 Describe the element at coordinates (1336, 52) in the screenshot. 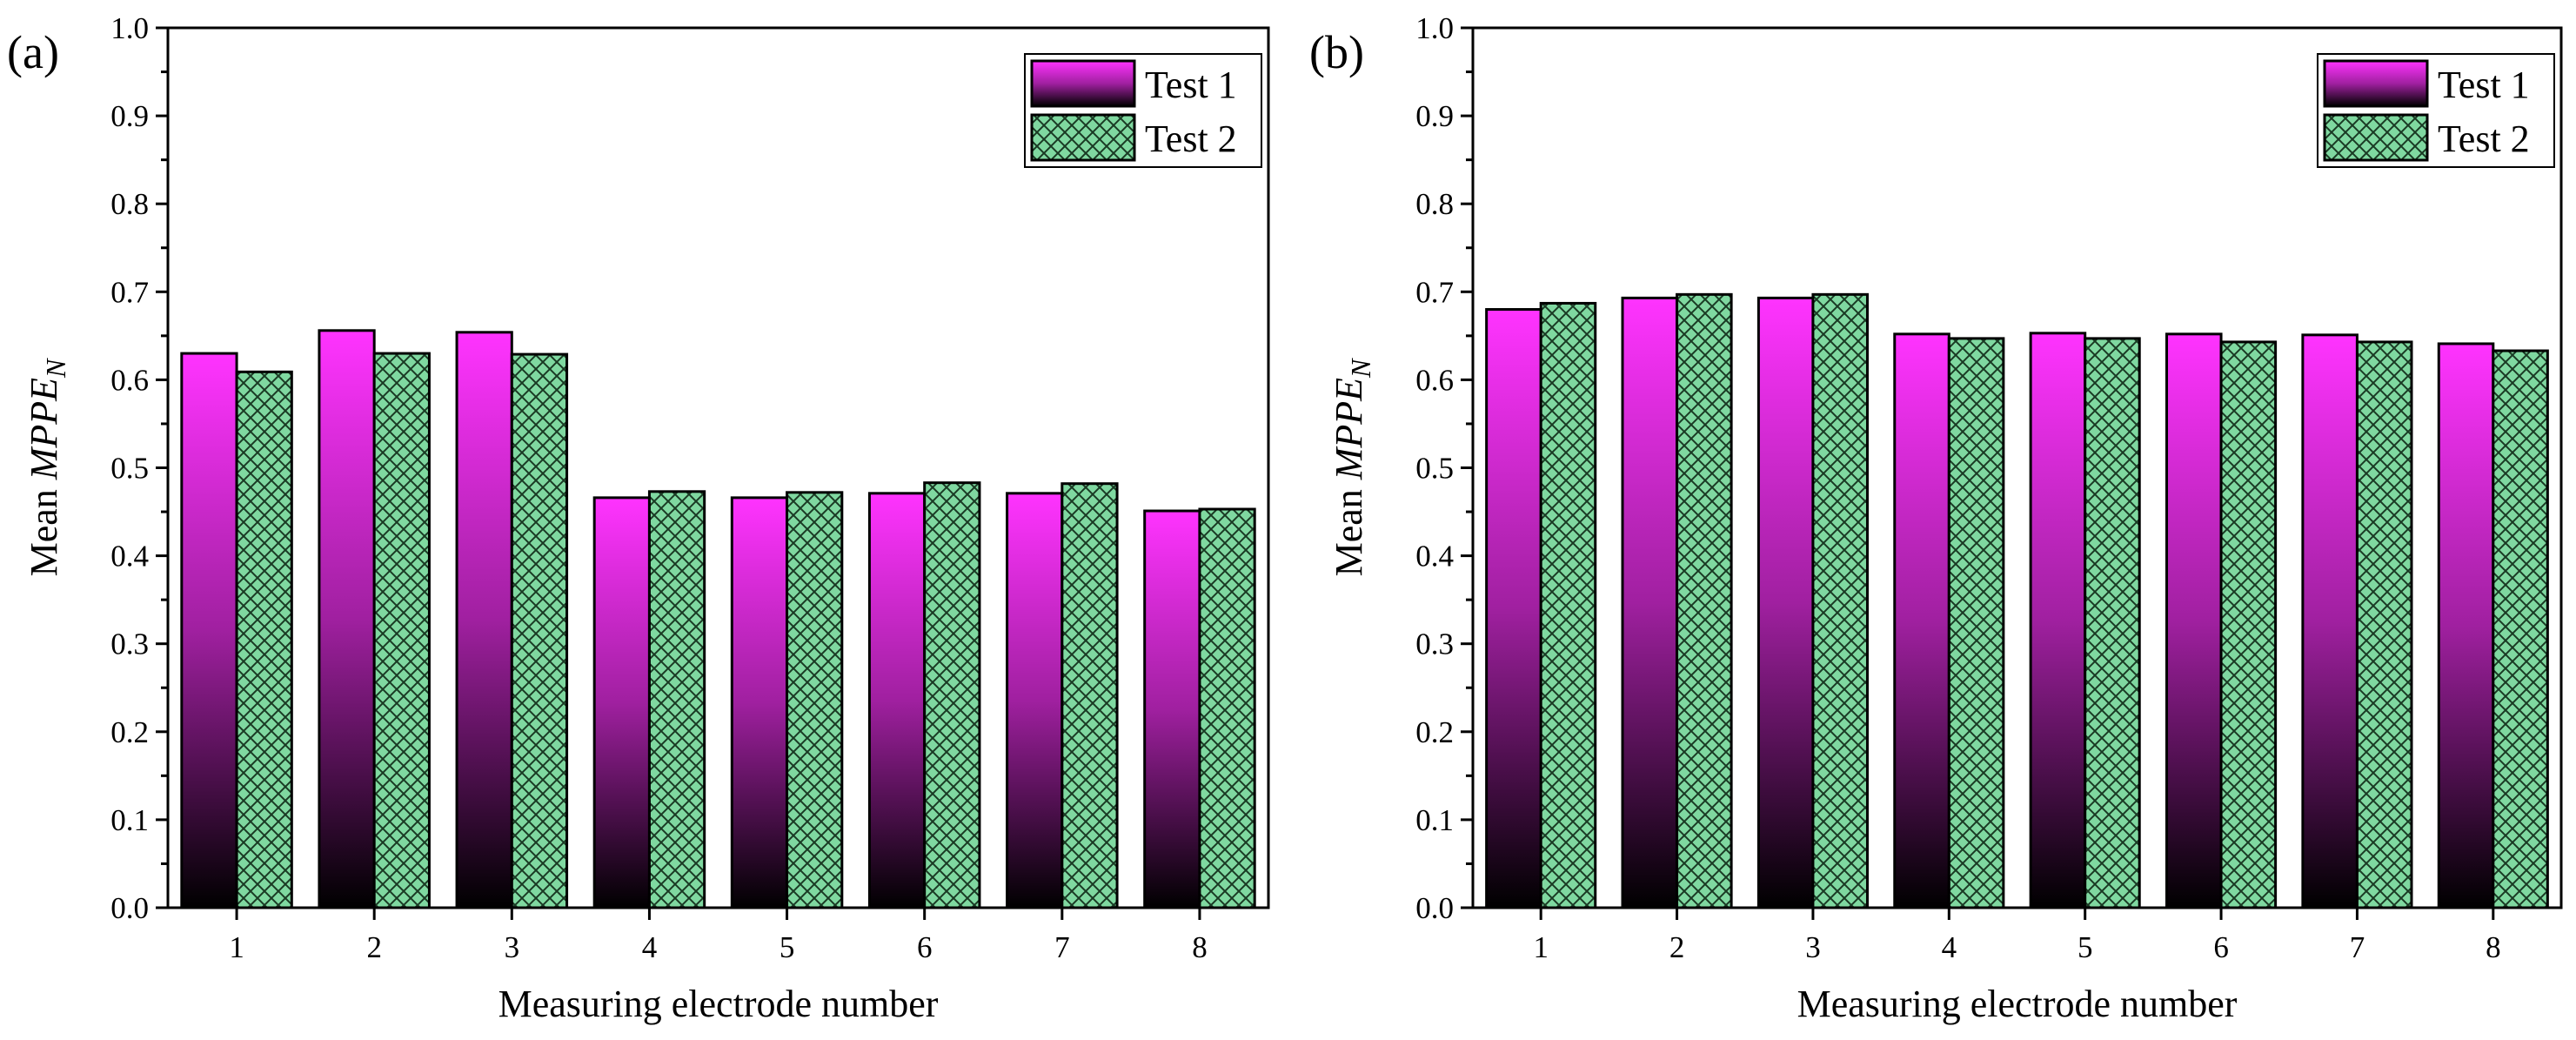

I see `panel-label: (b)` at that location.